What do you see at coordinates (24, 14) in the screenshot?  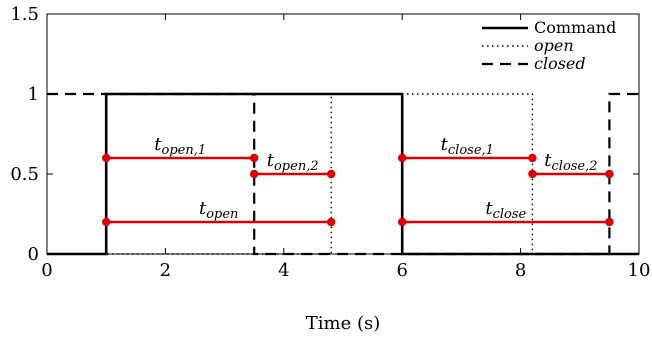 I see `y-tick-label: 1.5` at bounding box center [24, 14].